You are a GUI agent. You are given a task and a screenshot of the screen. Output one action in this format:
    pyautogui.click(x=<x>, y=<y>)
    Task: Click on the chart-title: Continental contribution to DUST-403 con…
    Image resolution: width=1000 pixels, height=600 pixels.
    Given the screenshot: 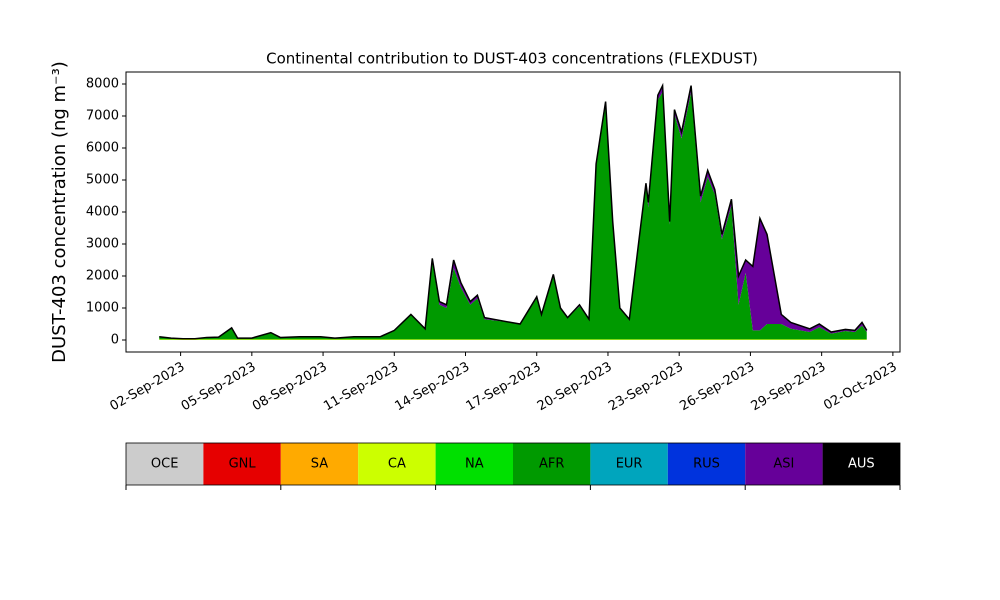 What is the action you would take?
    pyautogui.click(x=512, y=59)
    